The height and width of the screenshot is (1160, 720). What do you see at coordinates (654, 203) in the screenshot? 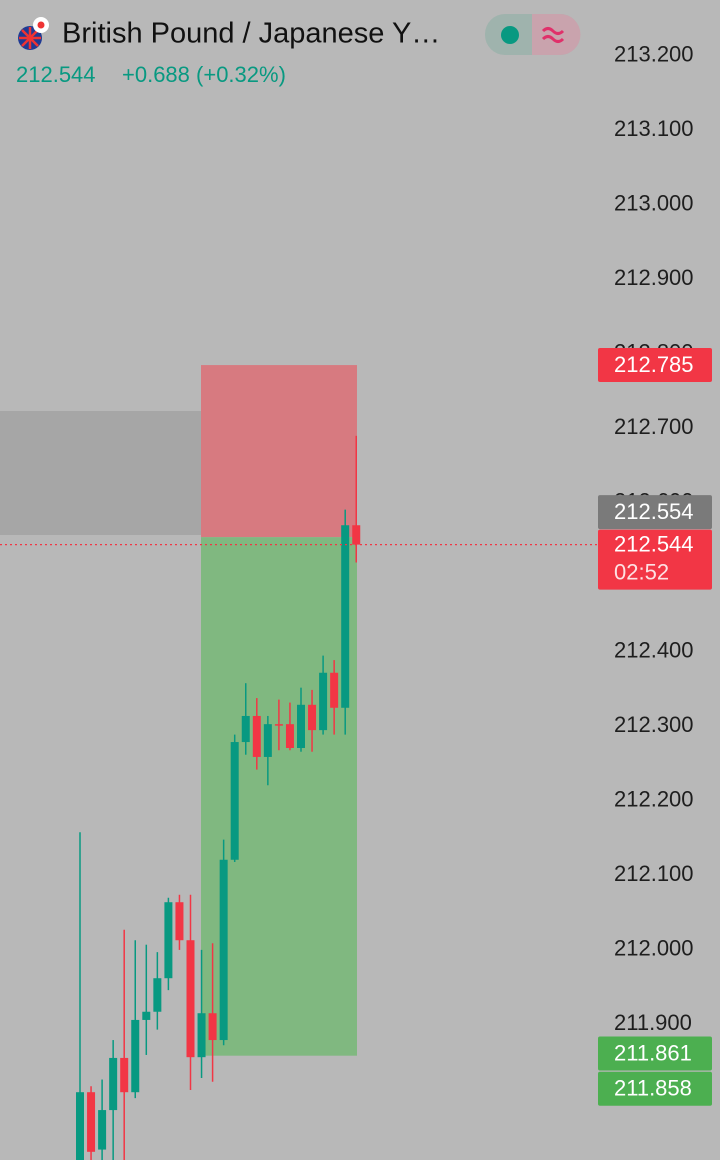
I see `y-tick-label: 213.000` at bounding box center [654, 203].